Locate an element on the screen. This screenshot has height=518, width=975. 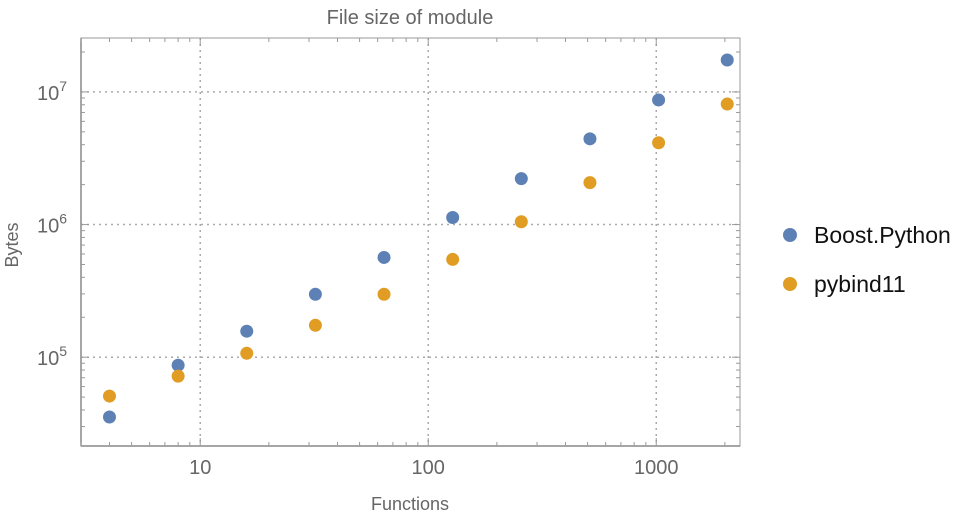
y-axis-label: Bytes is located at coordinates (12, 244).